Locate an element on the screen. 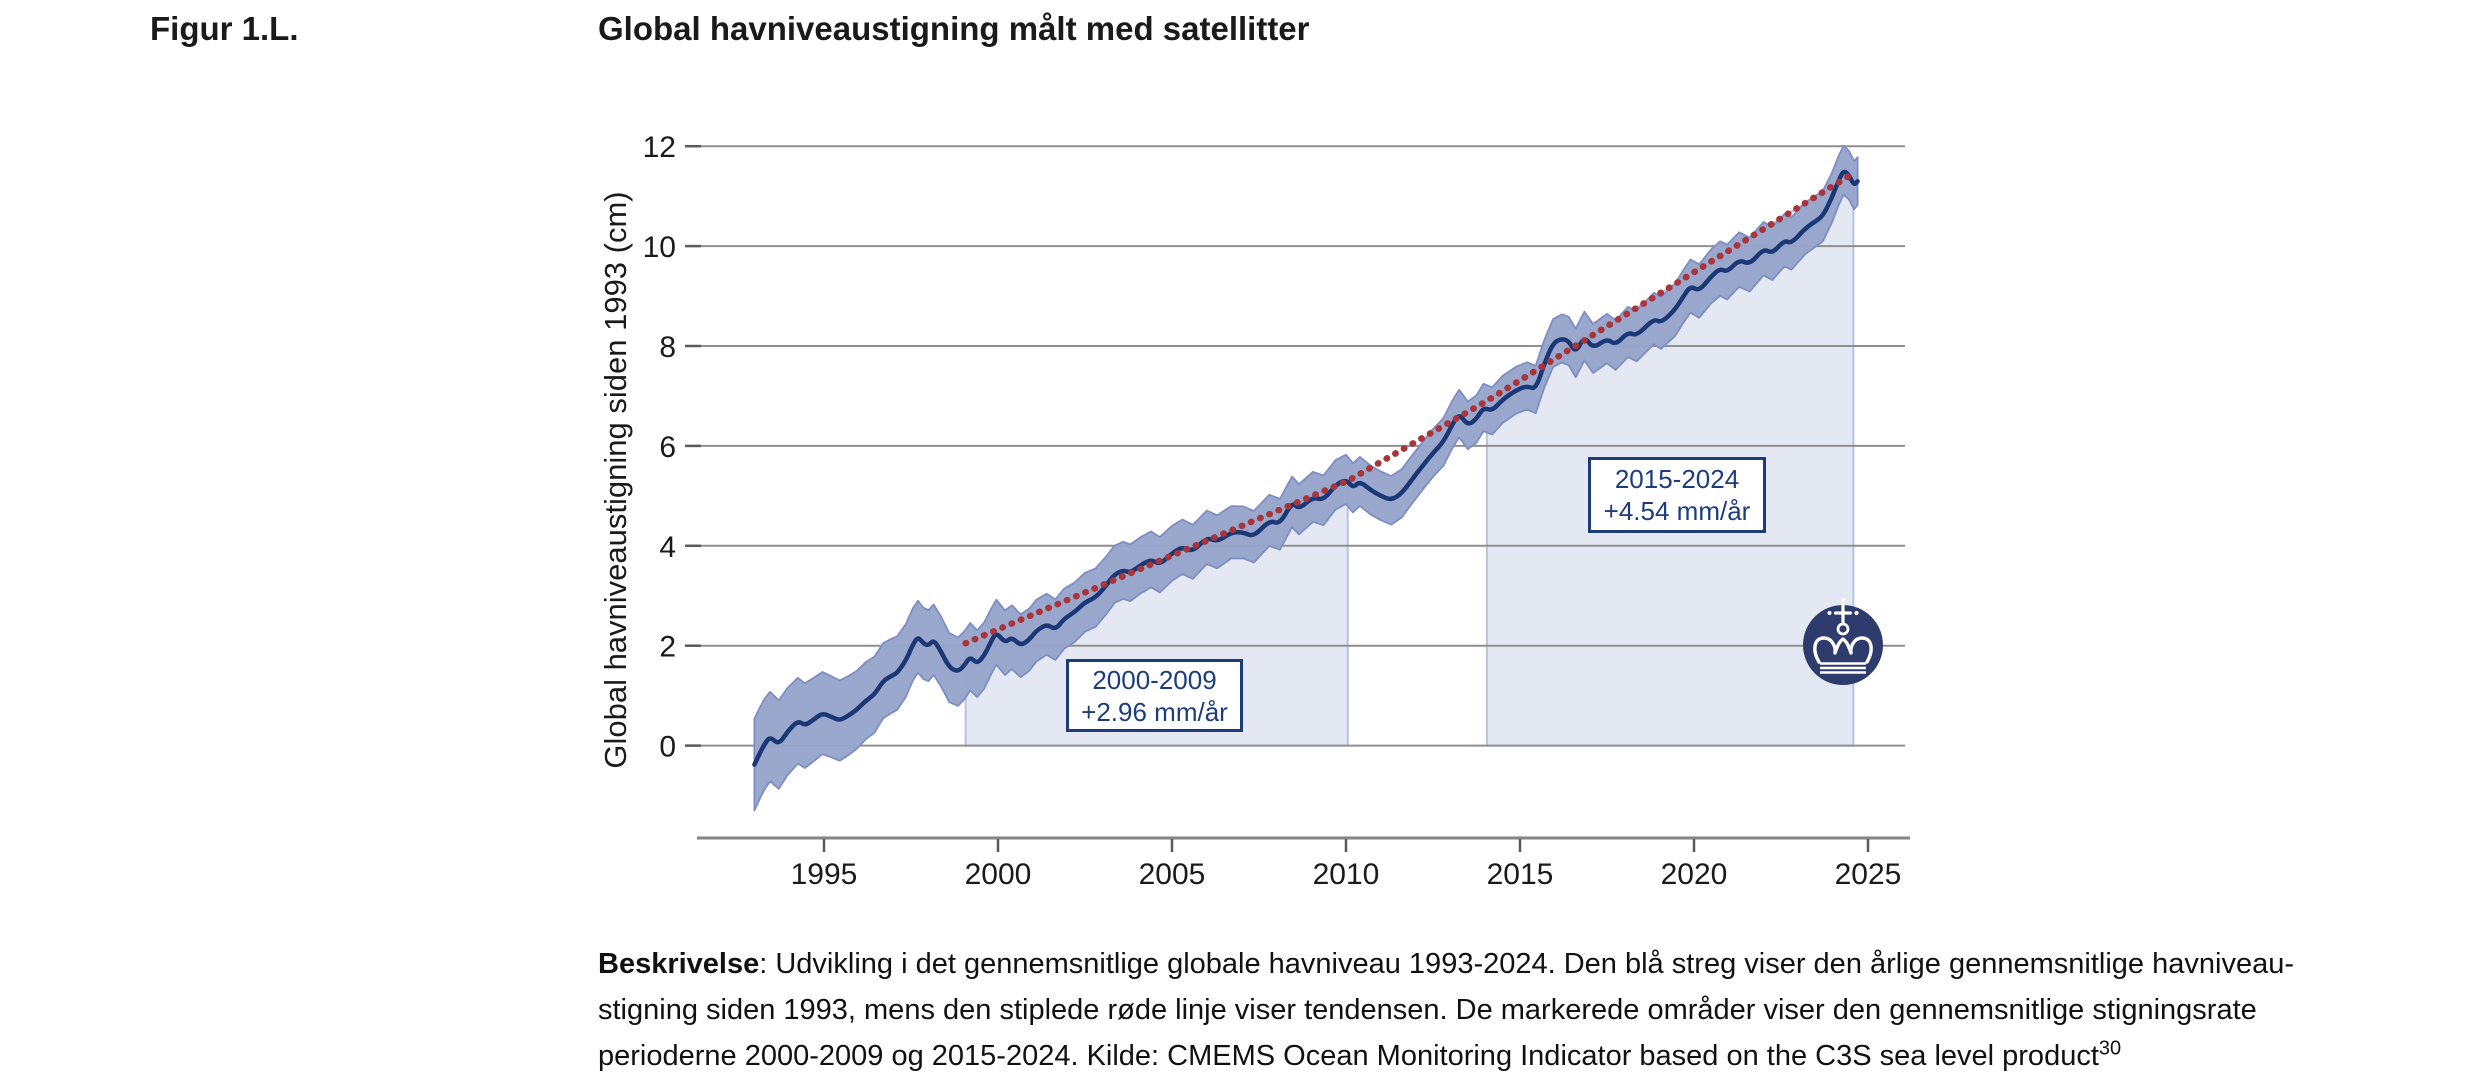  footnote-reference: 30 is located at coordinates (2110, 1048).